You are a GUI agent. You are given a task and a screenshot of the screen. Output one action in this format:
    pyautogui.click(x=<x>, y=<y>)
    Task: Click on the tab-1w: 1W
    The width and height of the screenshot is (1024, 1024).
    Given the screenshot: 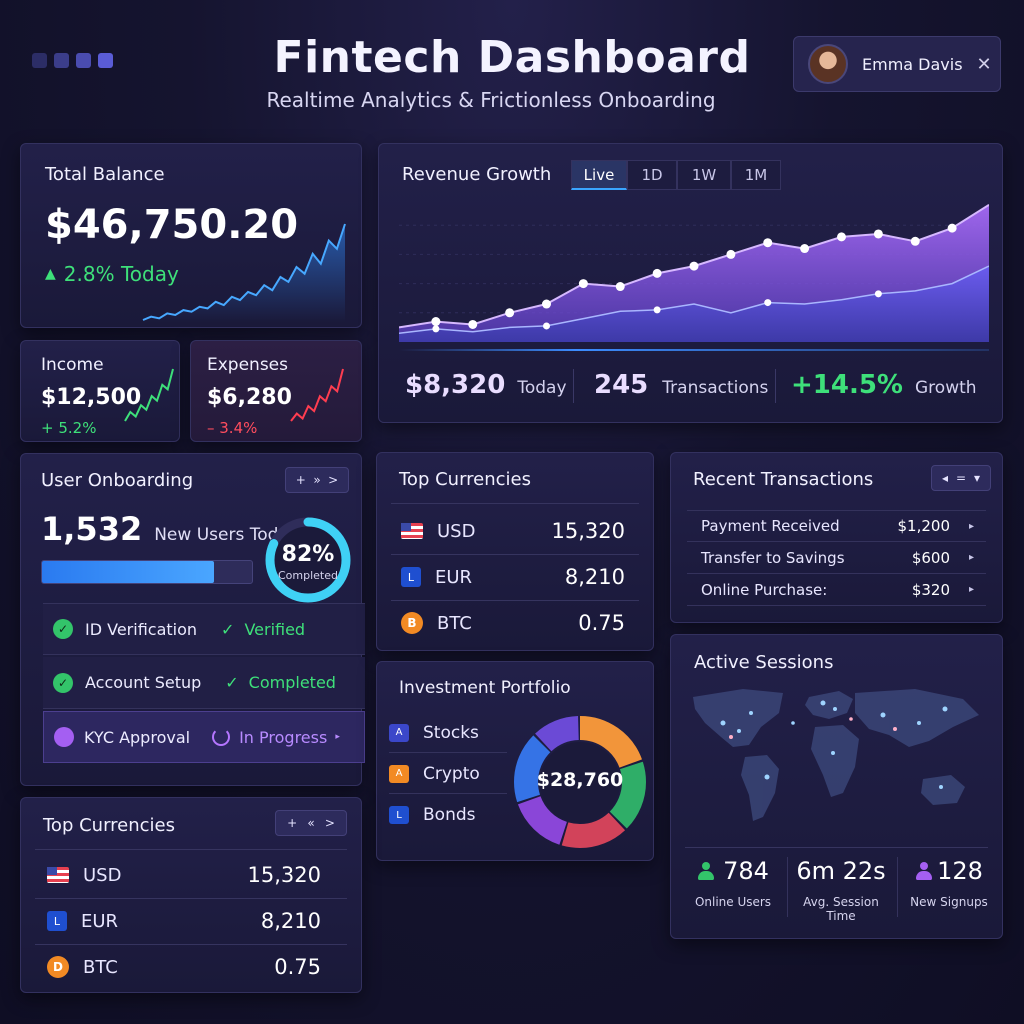 What is the action you would take?
    pyautogui.click(x=704, y=175)
    